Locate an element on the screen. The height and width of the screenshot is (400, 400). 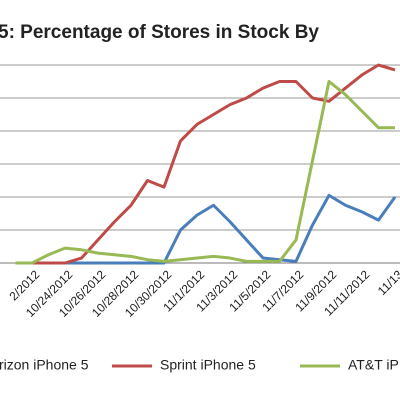
legend-label: AT&T iP is located at coordinates (373, 365).